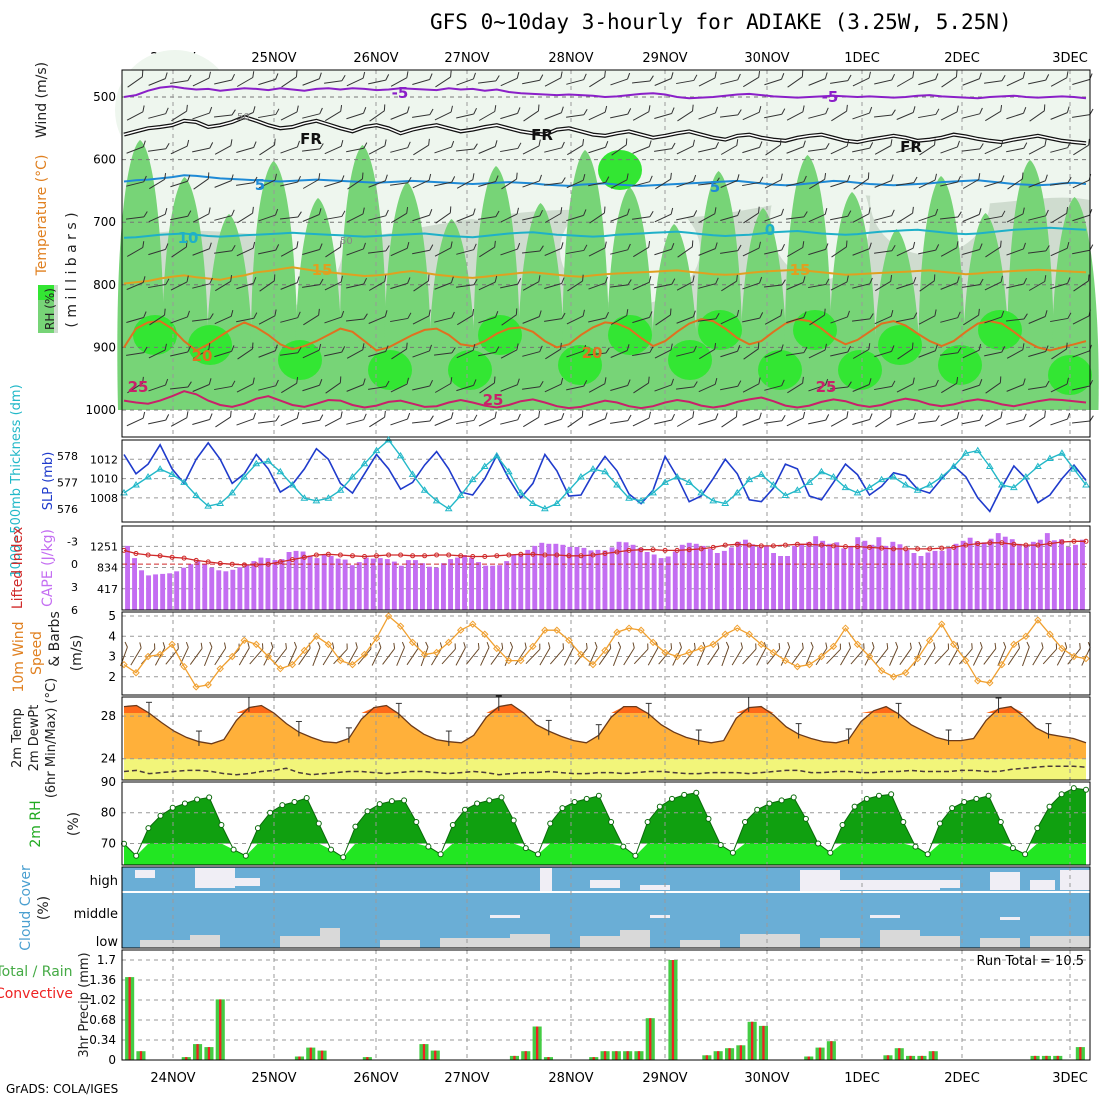  I want to click on temp-tick-label: 24, so click(108, 759).